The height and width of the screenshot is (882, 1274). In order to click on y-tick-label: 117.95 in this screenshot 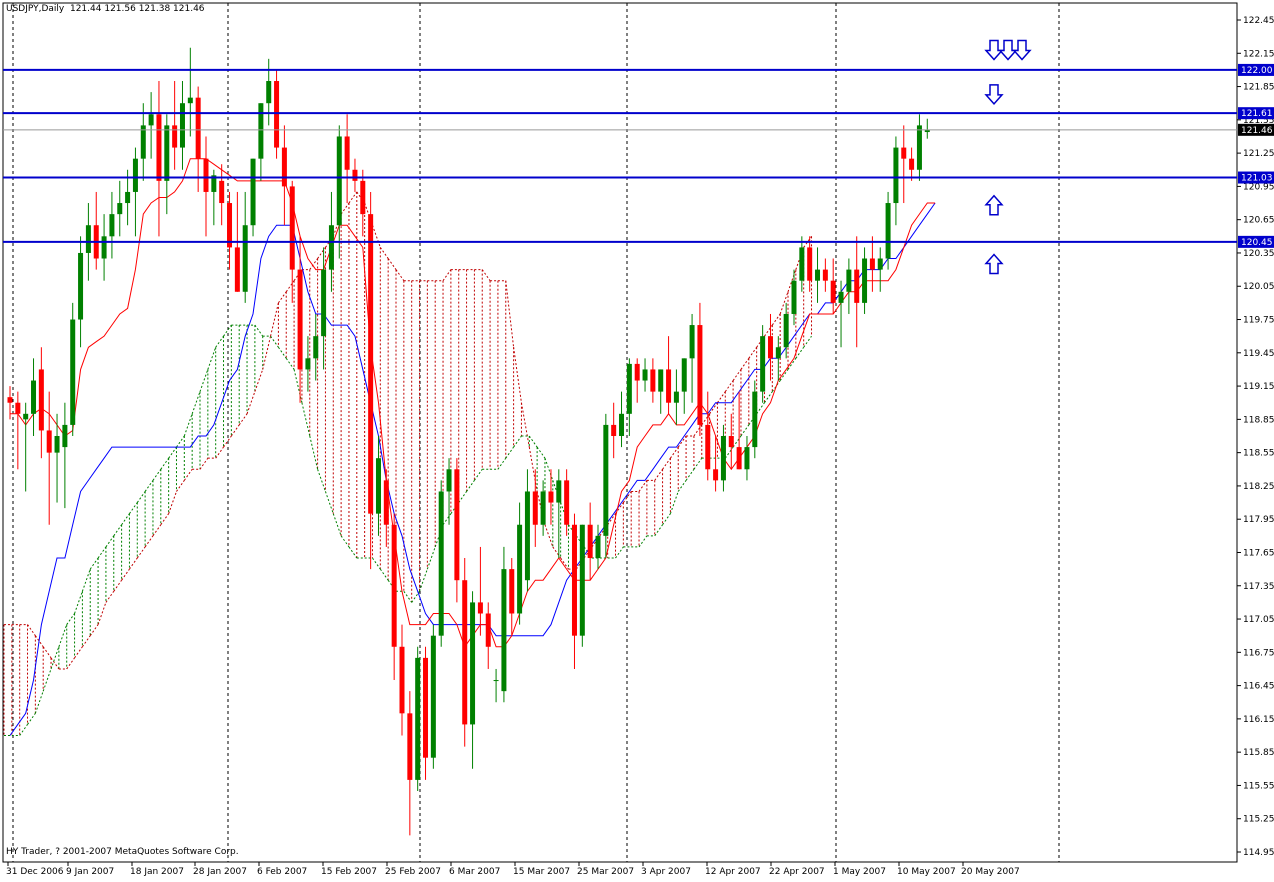, I will do `click(1258, 520)`.